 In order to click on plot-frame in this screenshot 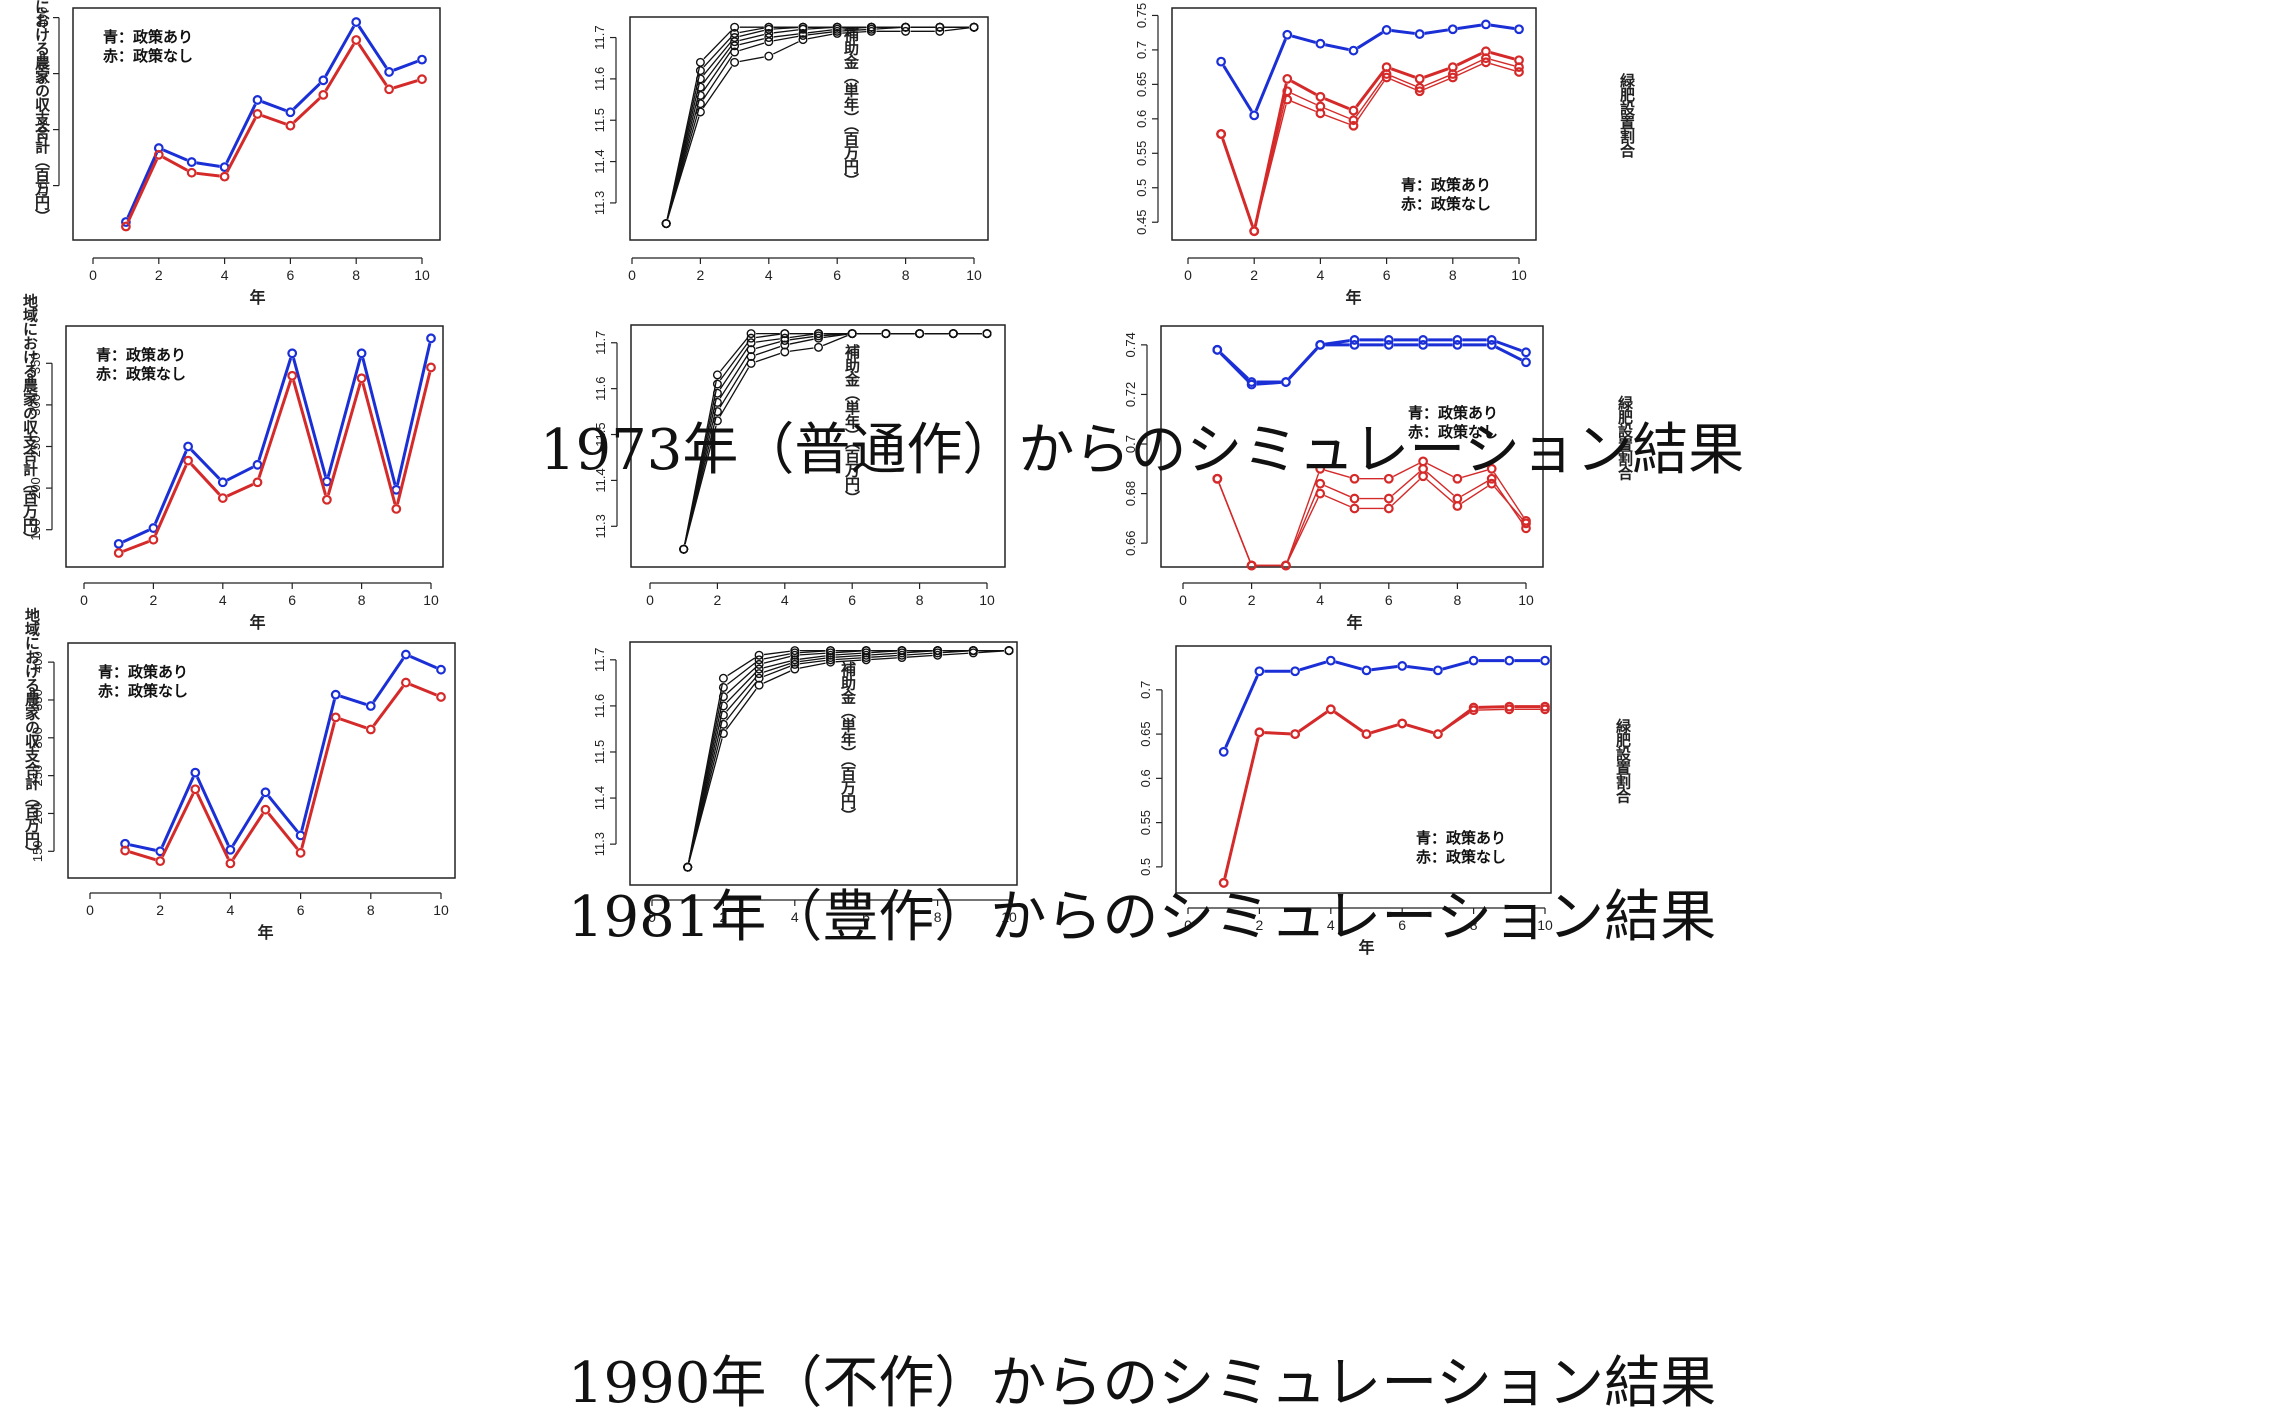, I will do `click(1352, 446)`.